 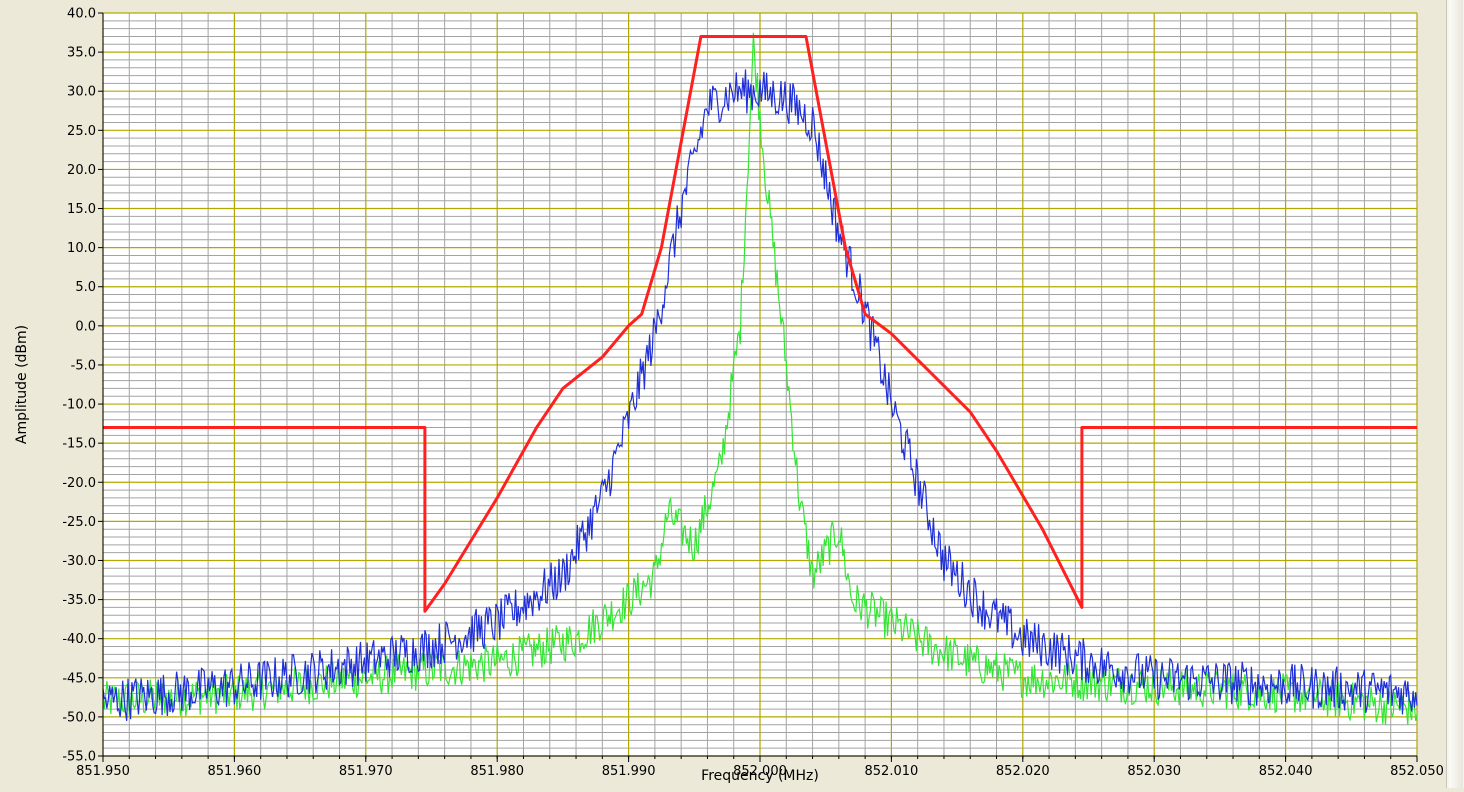 What do you see at coordinates (1023, 771) in the screenshot?
I see `x-tick-label: 852.020` at bounding box center [1023, 771].